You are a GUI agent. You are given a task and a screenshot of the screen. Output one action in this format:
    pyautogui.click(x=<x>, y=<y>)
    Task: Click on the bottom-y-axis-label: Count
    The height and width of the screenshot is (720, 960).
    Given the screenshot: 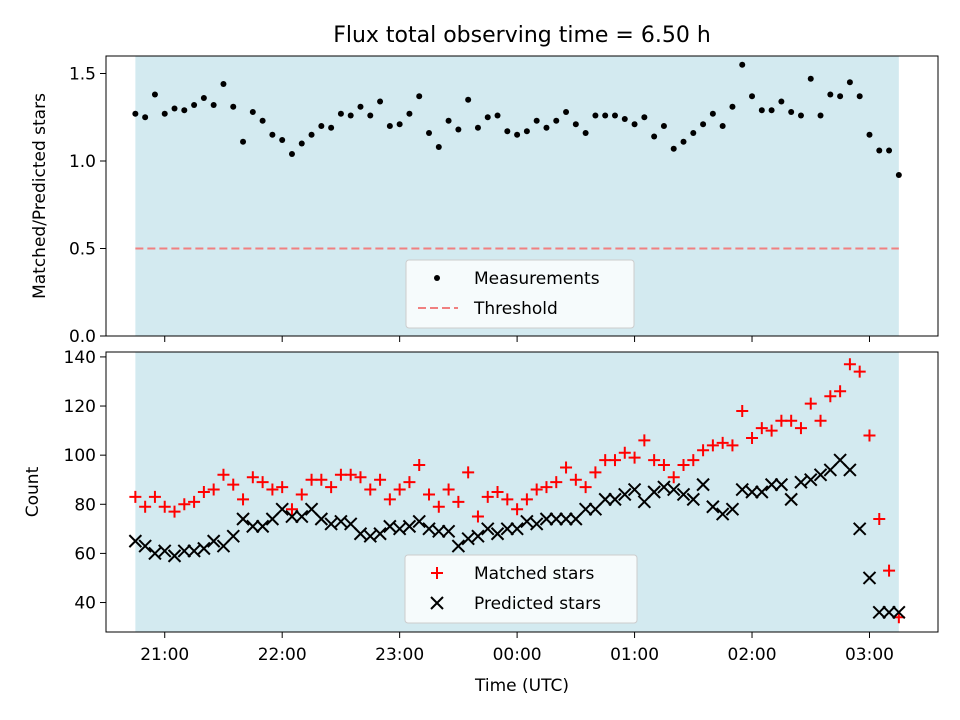 What is the action you would take?
    pyautogui.click(x=33, y=491)
    